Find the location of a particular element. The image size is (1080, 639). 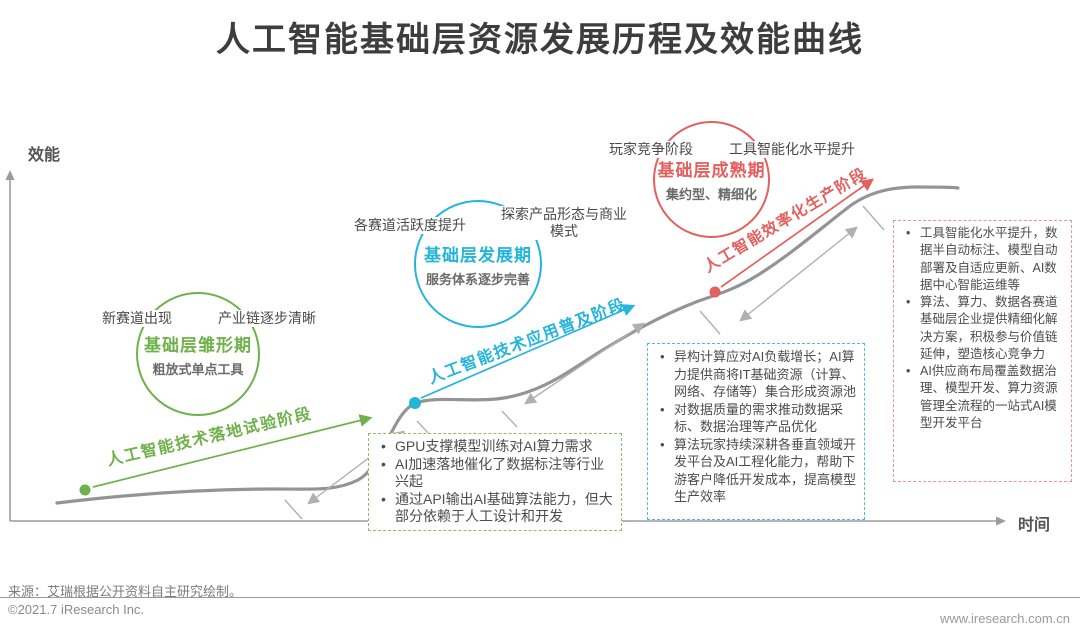

stage3-dot is located at coordinates (715, 292).